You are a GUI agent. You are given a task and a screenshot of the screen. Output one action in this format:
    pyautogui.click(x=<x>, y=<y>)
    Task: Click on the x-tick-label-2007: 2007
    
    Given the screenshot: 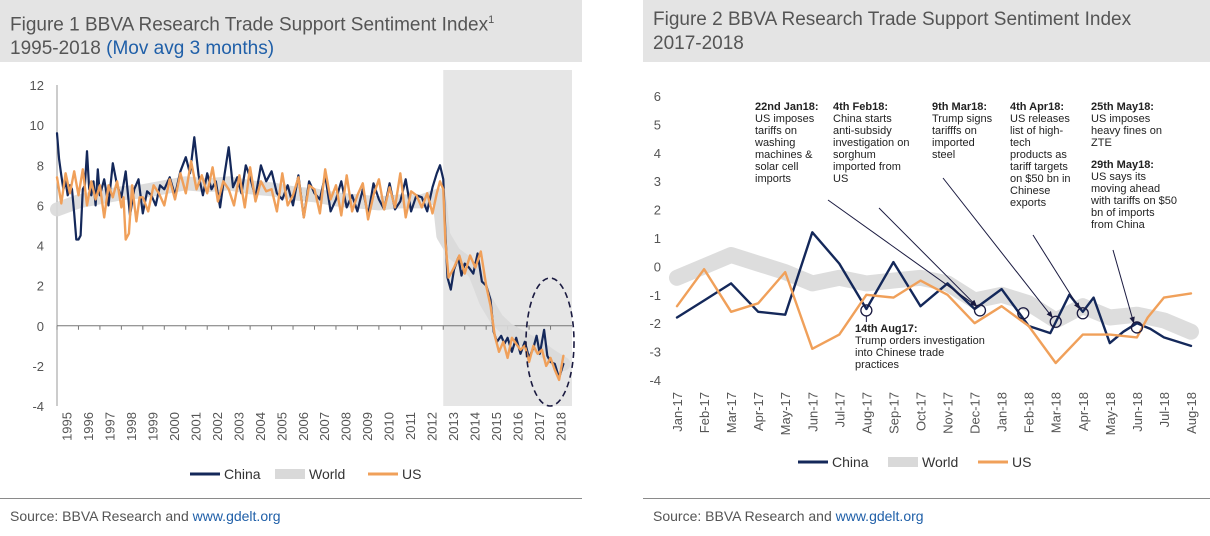 What is the action you would take?
    pyautogui.click(x=324, y=426)
    